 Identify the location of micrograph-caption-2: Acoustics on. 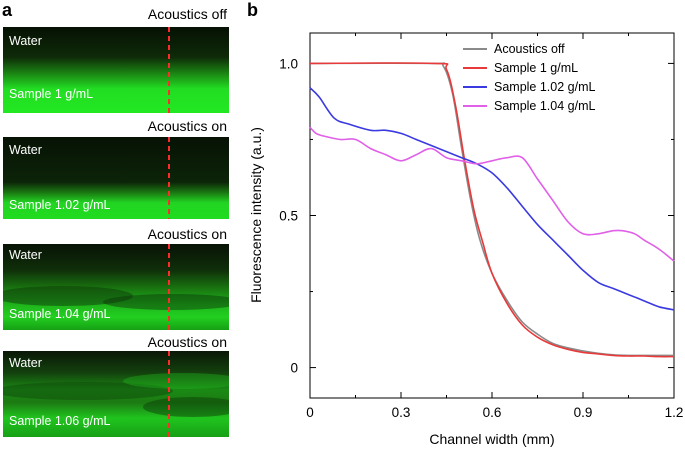
(187, 126).